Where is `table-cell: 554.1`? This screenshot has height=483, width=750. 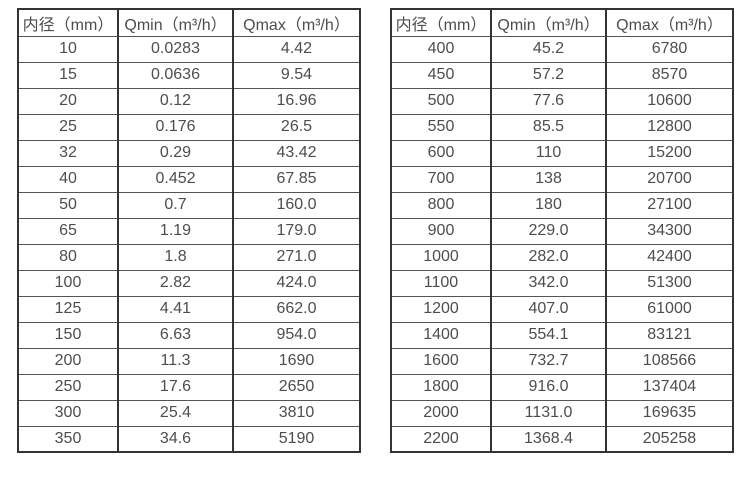
table-cell: 554.1 is located at coordinates (548, 335).